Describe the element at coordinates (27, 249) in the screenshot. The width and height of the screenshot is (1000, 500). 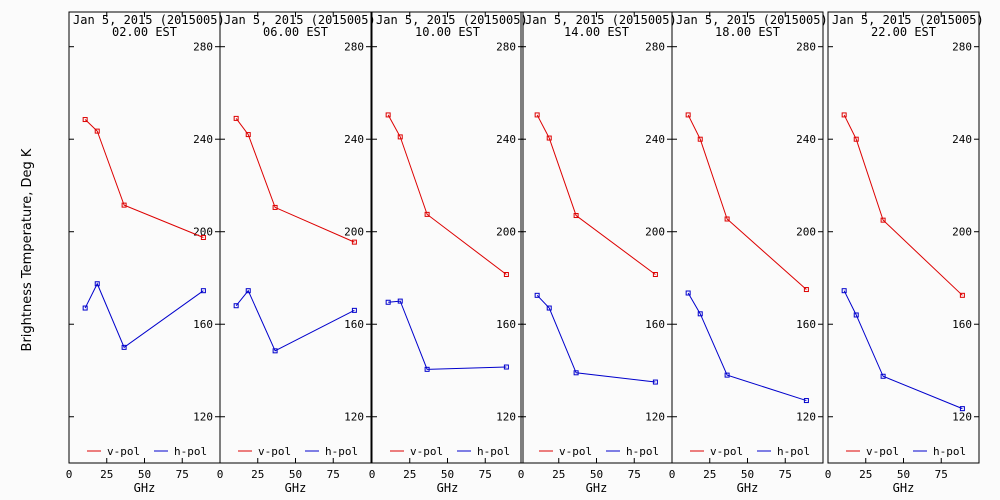
I see `y-axis-label: Brightness Temperature, Deg K` at that location.